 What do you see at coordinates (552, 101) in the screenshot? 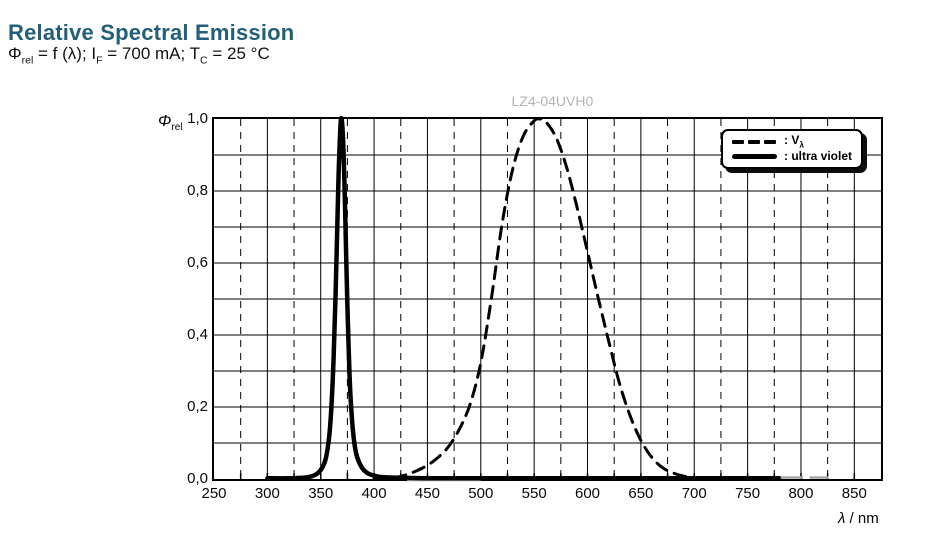
I see `watermark-part-number: LZ4-04UVH0` at bounding box center [552, 101].